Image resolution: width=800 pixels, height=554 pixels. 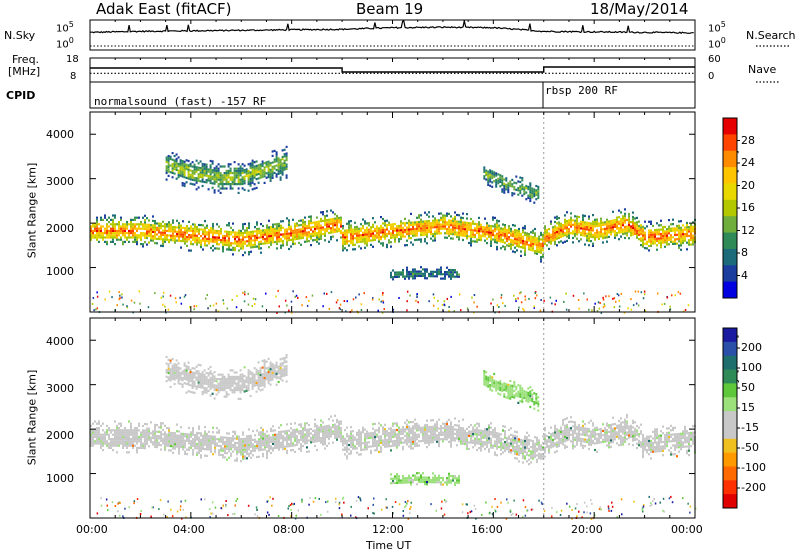 What do you see at coordinates (65, 43) in the screenshot?
I see `nsky-tick-bottom: 100` at bounding box center [65, 43].